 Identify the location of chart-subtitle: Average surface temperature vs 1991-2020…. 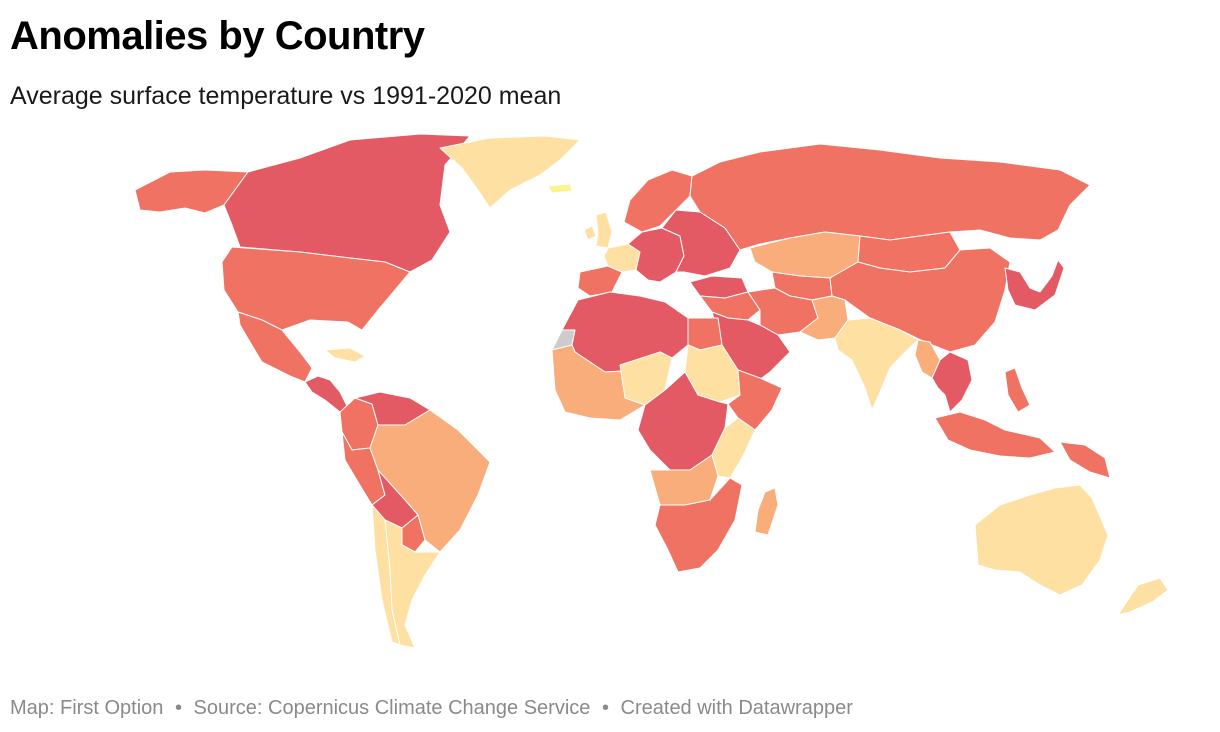
(286, 96).